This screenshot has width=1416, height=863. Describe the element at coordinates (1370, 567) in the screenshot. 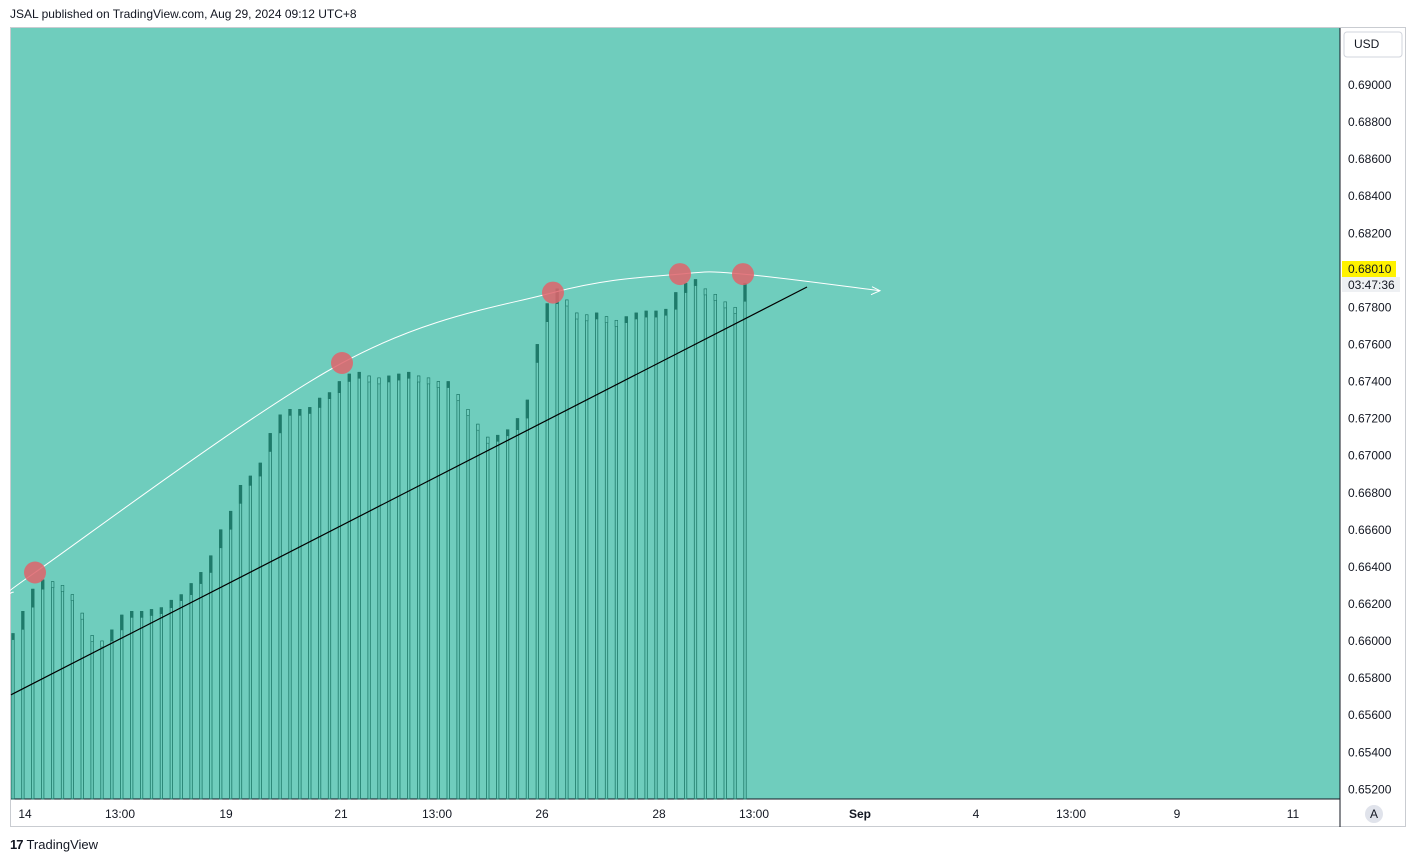

I see `price-tick-label: 0.66400` at that location.